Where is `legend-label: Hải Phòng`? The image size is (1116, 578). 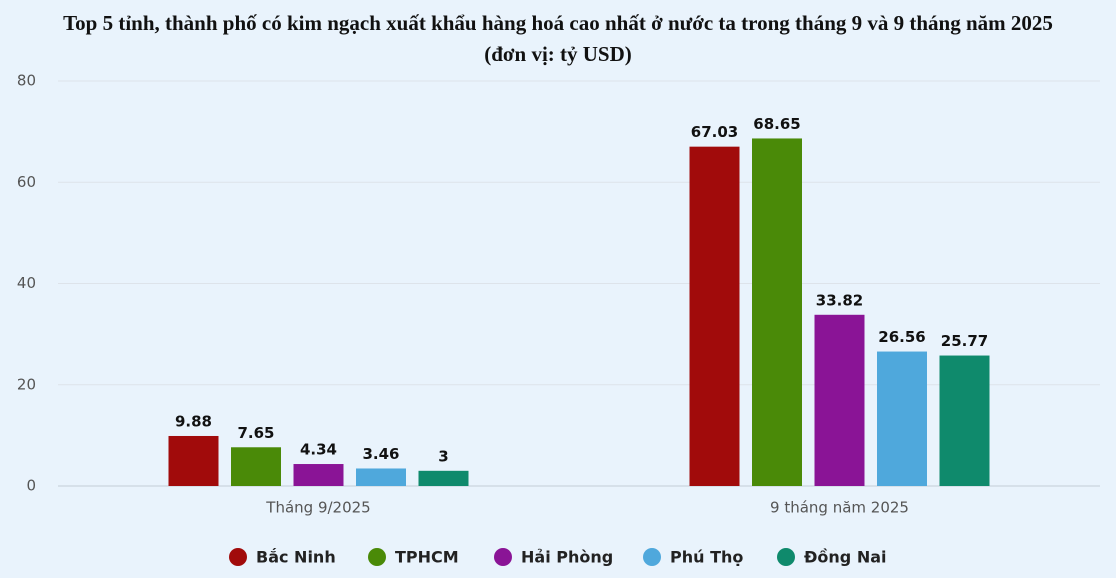 legend-label: Hải Phòng is located at coordinates (567, 557).